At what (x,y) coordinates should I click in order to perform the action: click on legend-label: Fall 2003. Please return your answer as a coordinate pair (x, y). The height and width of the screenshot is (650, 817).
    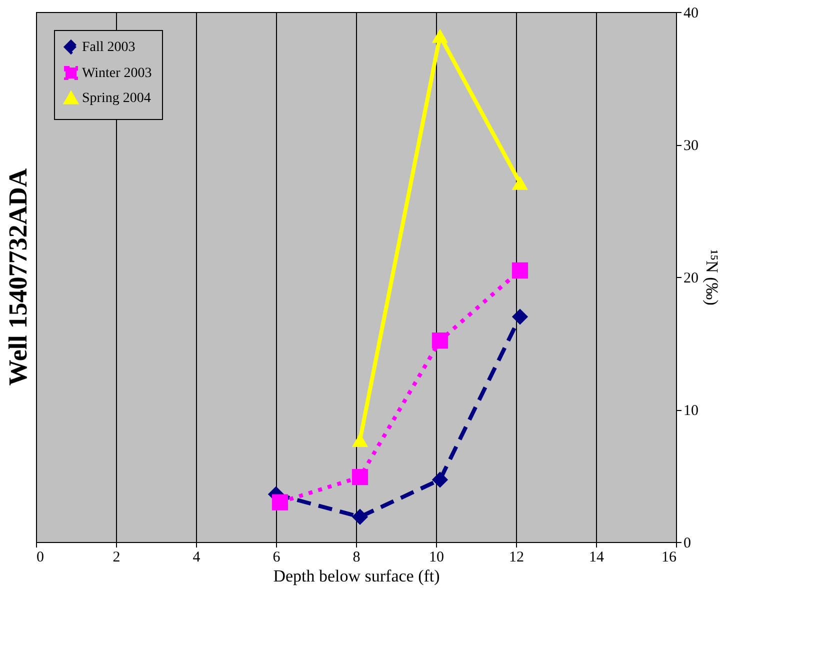
    Looking at the image, I should click on (109, 47).